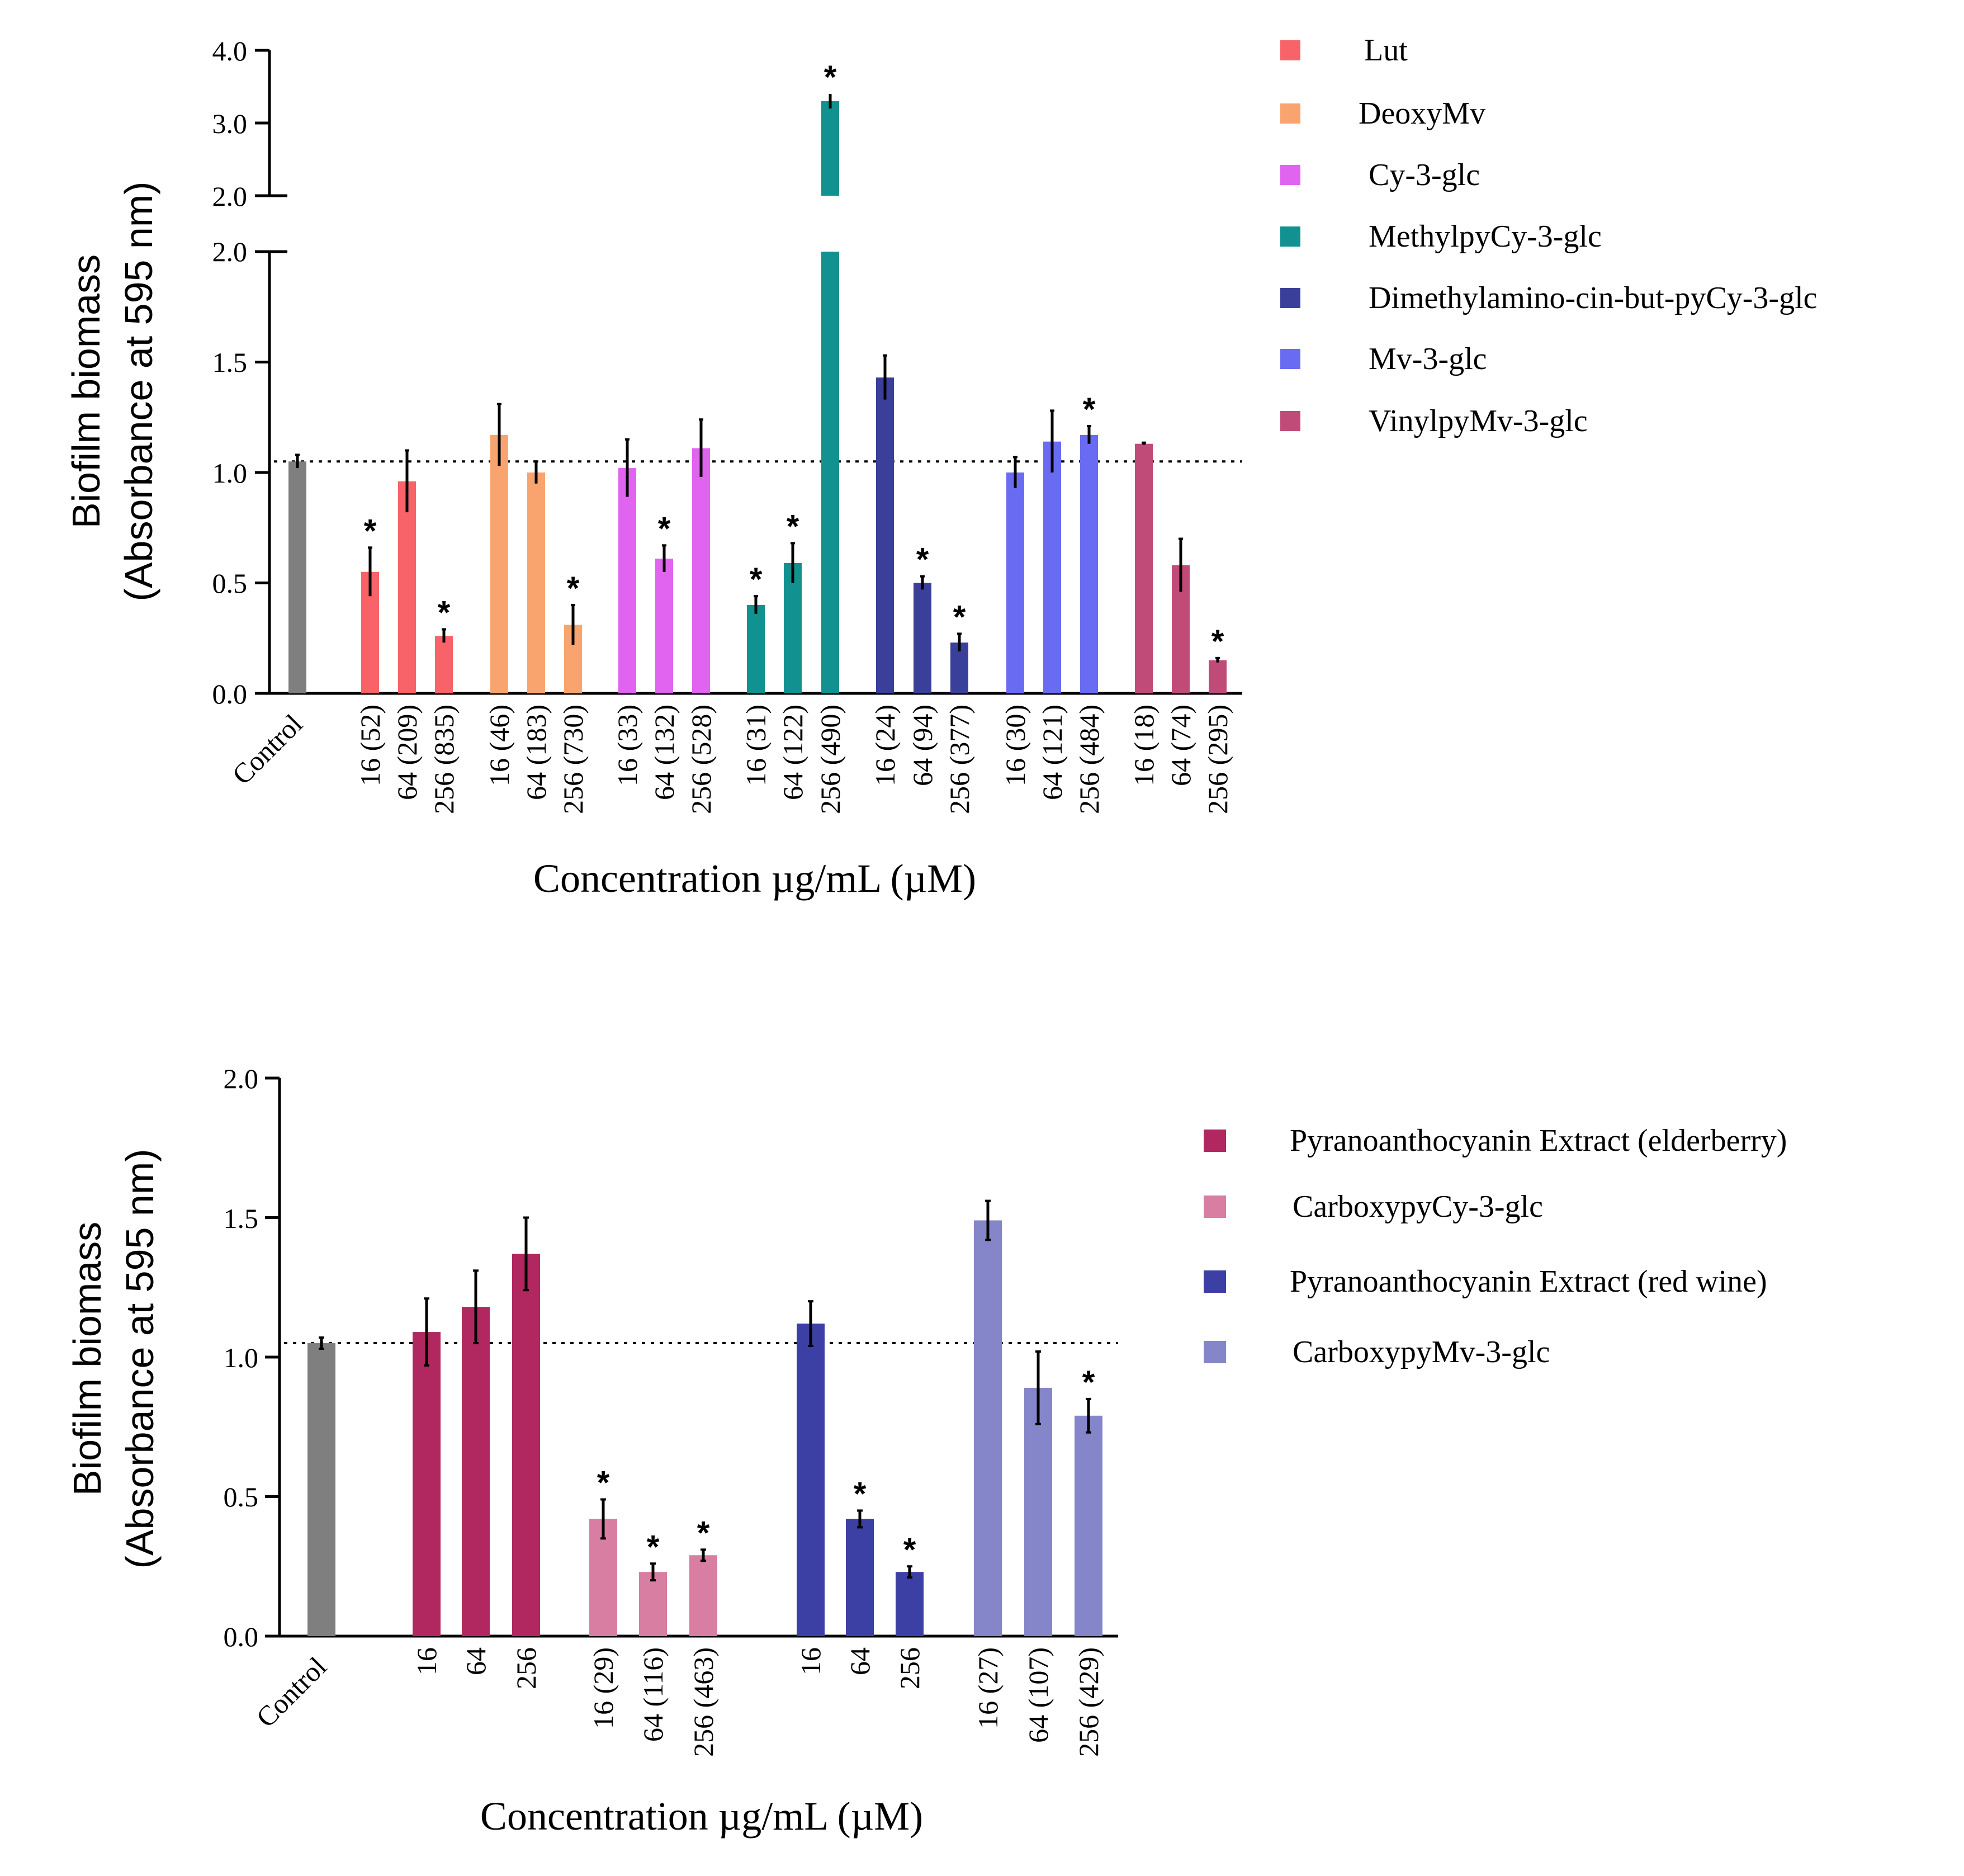 This screenshot has width=1964, height=1876. I want to click on chart-top-x-label-20: 64 (74), so click(1180, 746).